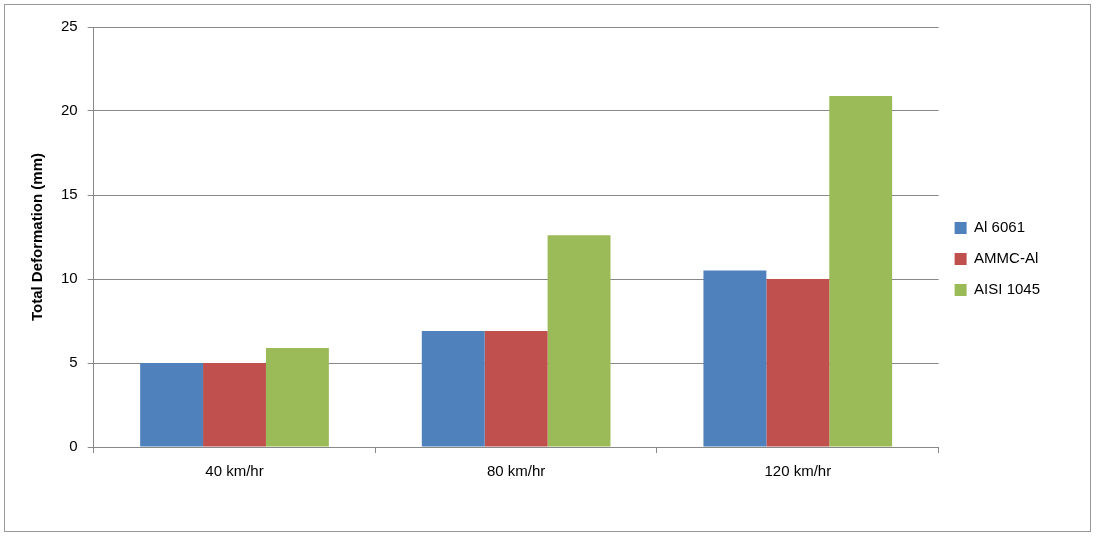 This screenshot has width=1097, height=538. Describe the element at coordinates (37, 237) in the screenshot. I see `y-axis-title: Total Deformation (mm)` at that location.